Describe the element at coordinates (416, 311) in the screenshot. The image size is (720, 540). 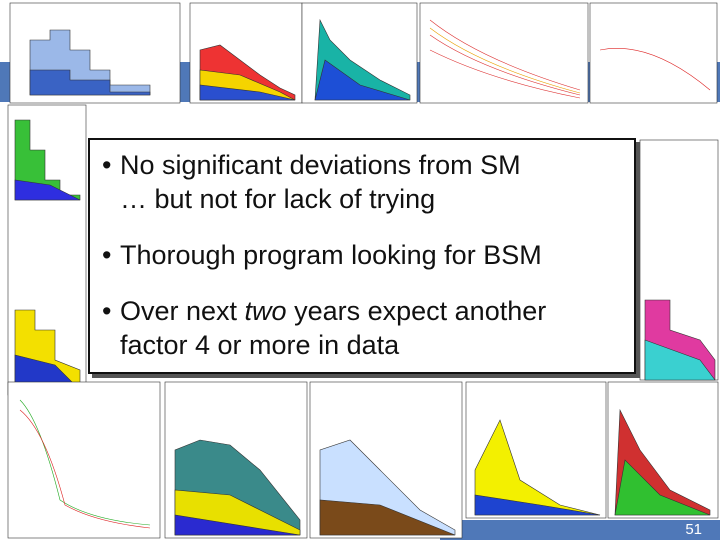
I see `bullet-text: years expect another` at that location.